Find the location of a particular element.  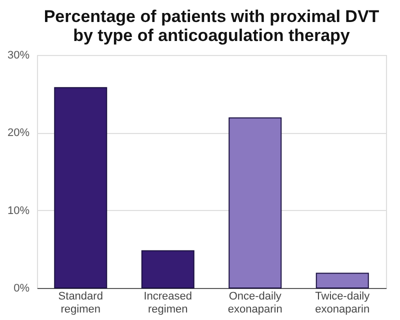

y-tick-label: 10% is located at coordinates (18, 210).